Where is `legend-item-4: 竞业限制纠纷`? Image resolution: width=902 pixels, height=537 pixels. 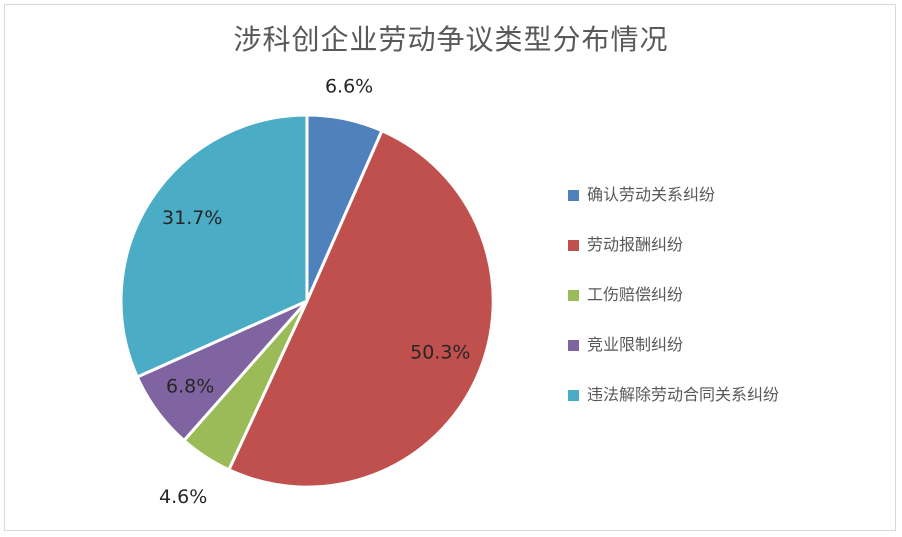
legend-item-4: 竞业限制纠纷 is located at coordinates (673, 345).